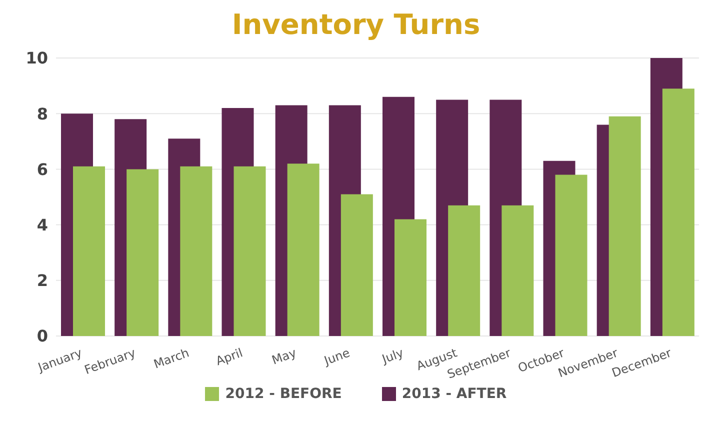  Describe the element at coordinates (42, 336) in the screenshot. I see `y-tick-label: 0` at that location.